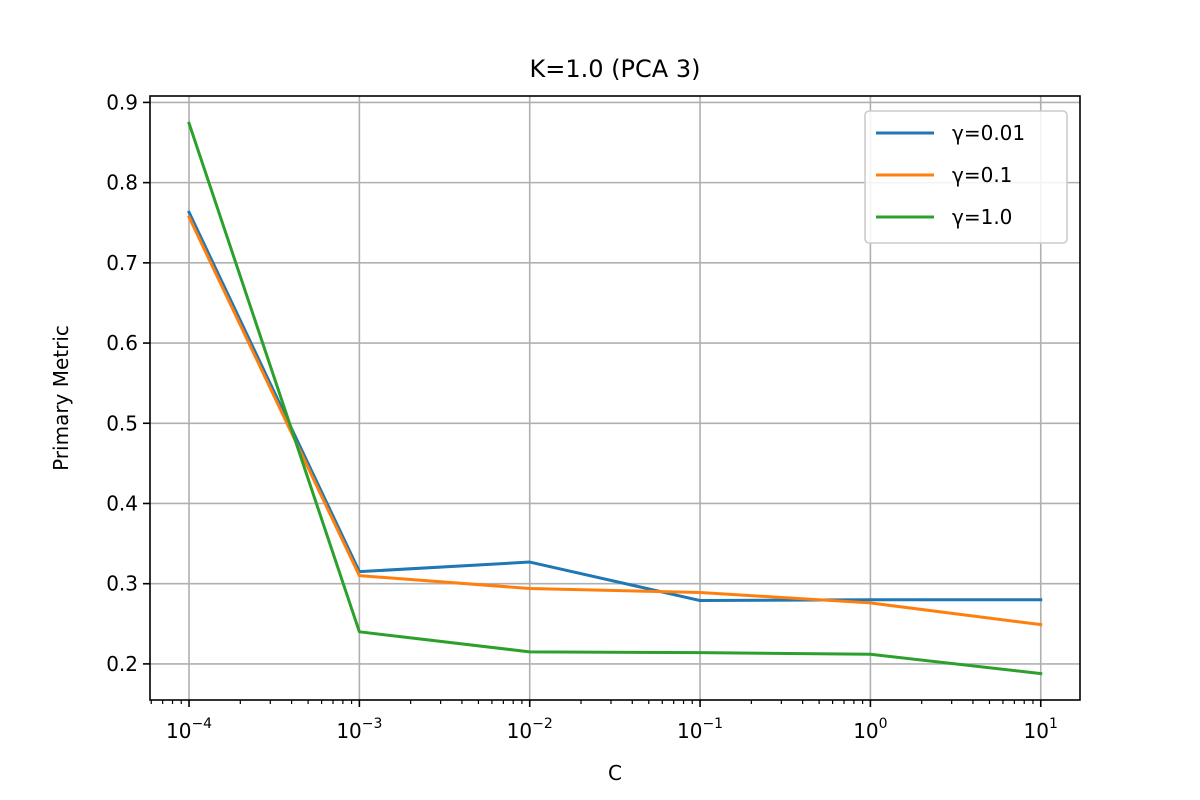  What do you see at coordinates (122, 343) in the screenshot?
I see `y-tick-label: 0.6` at bounding box center [122, 343].